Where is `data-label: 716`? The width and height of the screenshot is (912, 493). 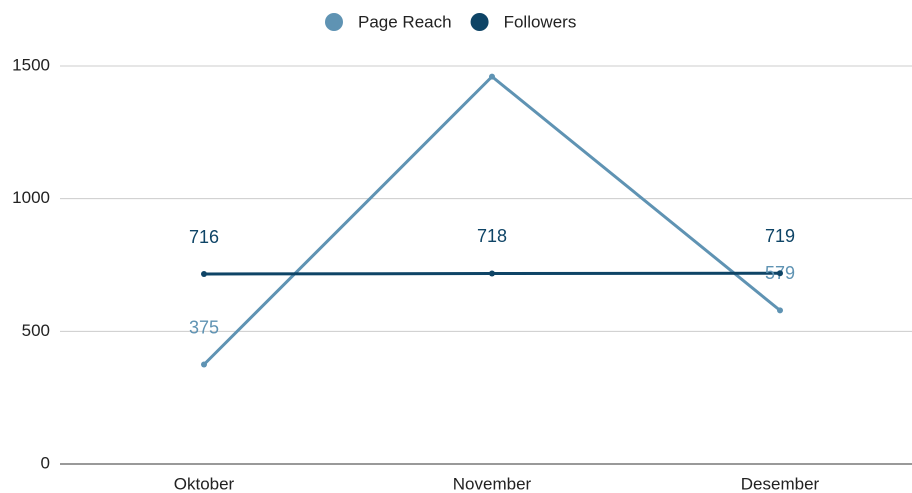
data-label: 716 is located at coordinates (204, 237).